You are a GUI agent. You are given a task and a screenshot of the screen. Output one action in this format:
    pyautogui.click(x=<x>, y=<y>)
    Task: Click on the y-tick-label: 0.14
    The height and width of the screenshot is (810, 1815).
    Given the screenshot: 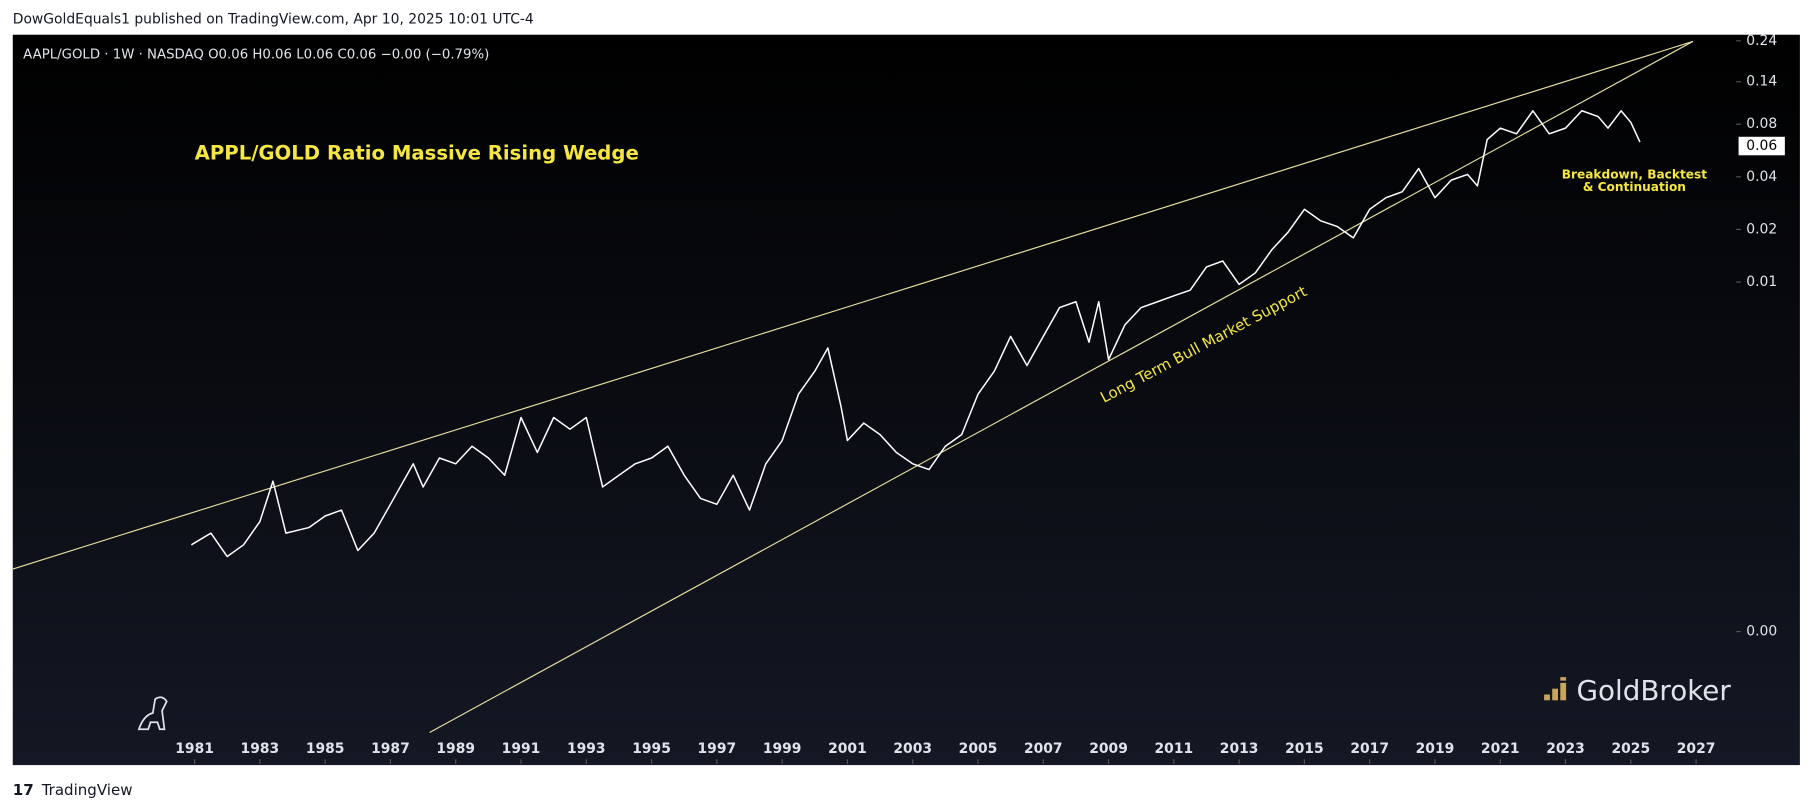 What is the action you would take?
    pyautogui.click(x=1761, y=82)
    